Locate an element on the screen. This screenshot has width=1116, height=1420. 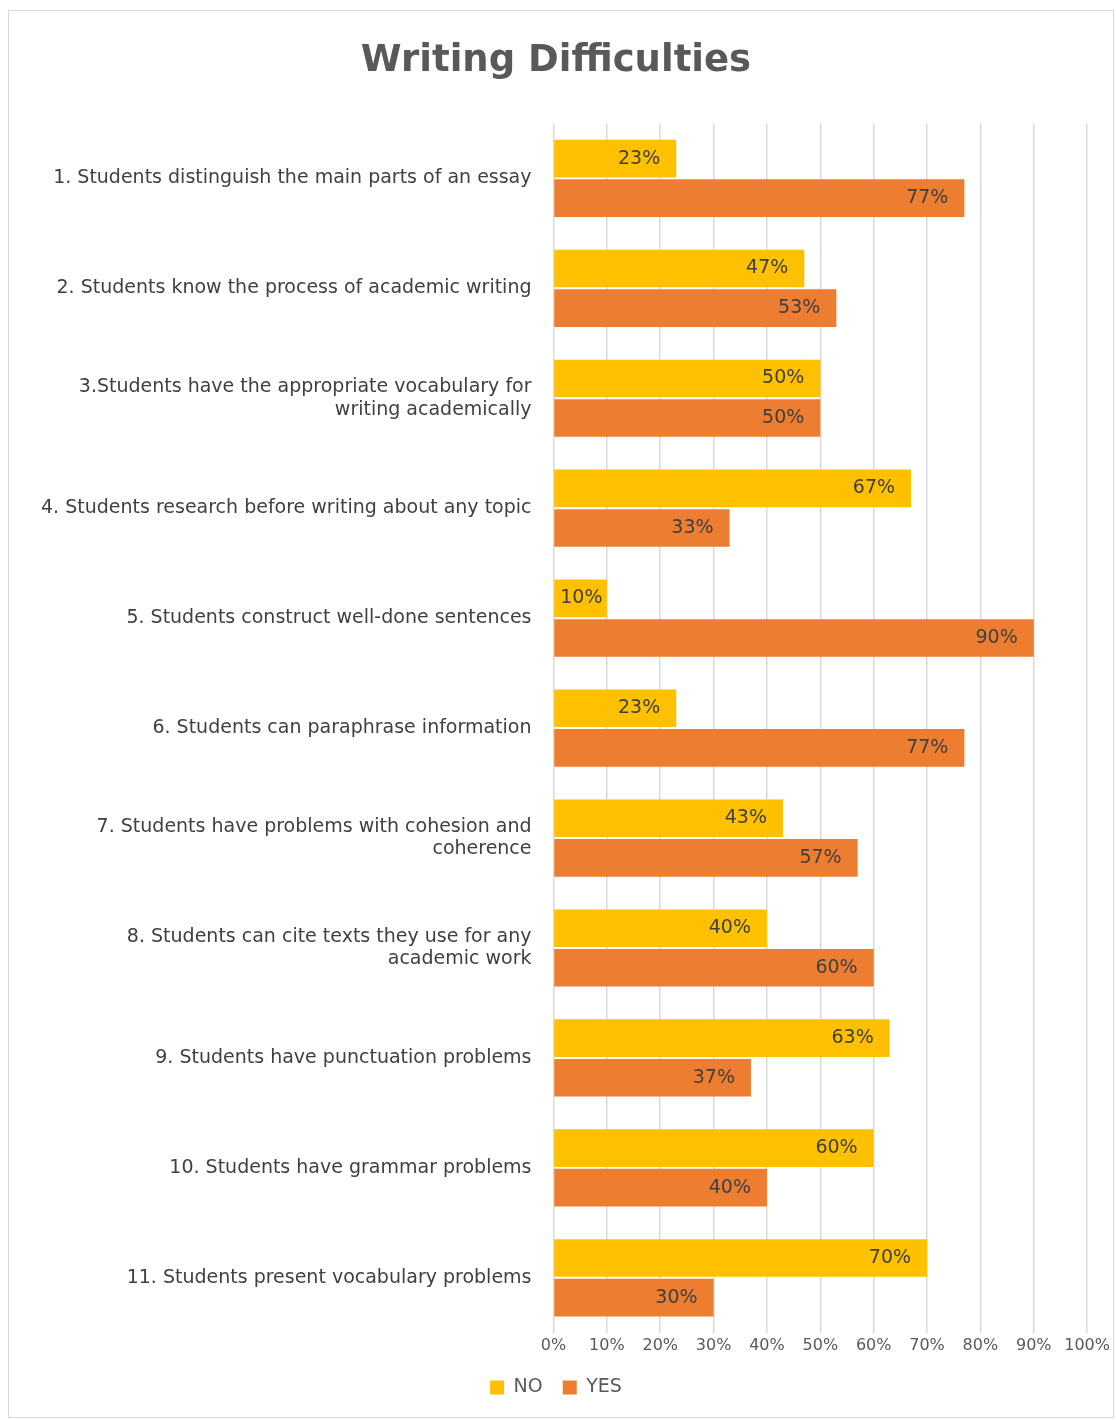
y-tick-label: 6. Students can paraphrase information is located at coordinates (342, 726).